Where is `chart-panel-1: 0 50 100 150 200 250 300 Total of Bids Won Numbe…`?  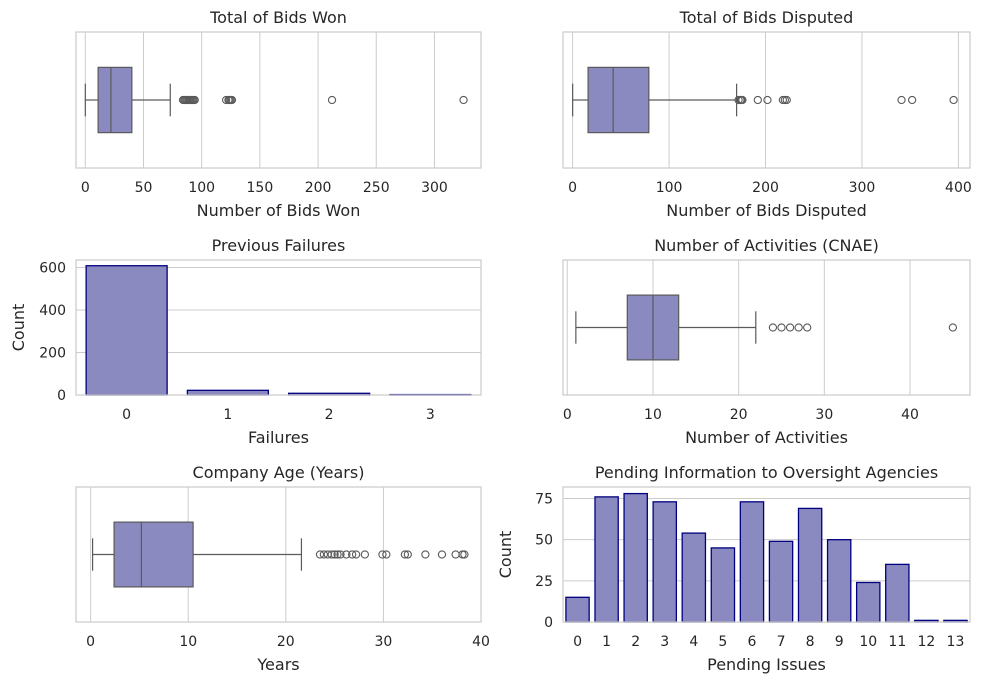
chart-panel-1: 0 50 100 150 200 250 300 Total of Bids Won Numbe… is located at coordinates (278, 114).